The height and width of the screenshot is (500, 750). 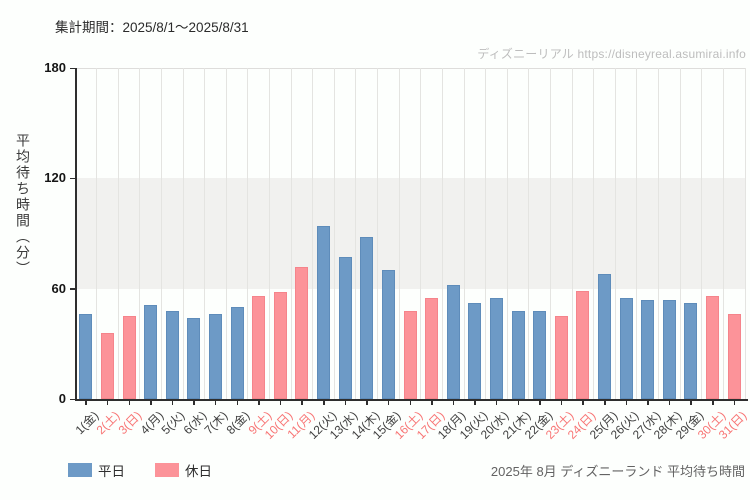 I want to click on bar-13(水), so click(x=345, y=328).